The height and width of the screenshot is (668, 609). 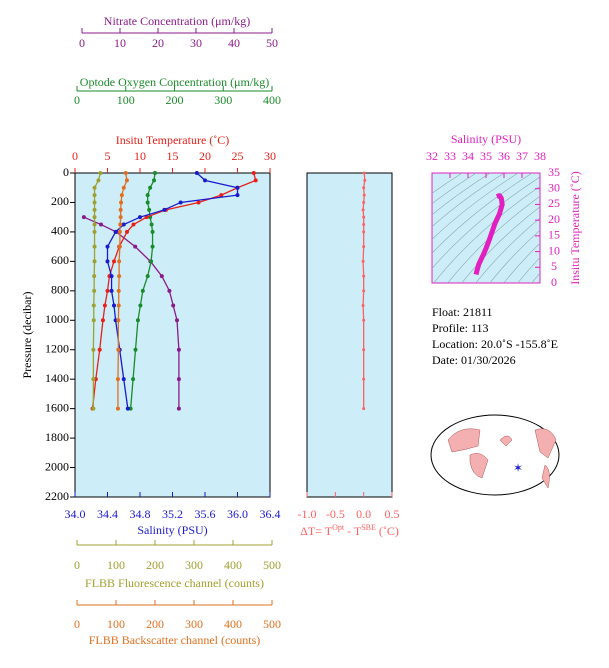 What do you see at coordinates (554, 235) in the screenshot?
I see `tick-label: 15` at bounding box center [554, 235].